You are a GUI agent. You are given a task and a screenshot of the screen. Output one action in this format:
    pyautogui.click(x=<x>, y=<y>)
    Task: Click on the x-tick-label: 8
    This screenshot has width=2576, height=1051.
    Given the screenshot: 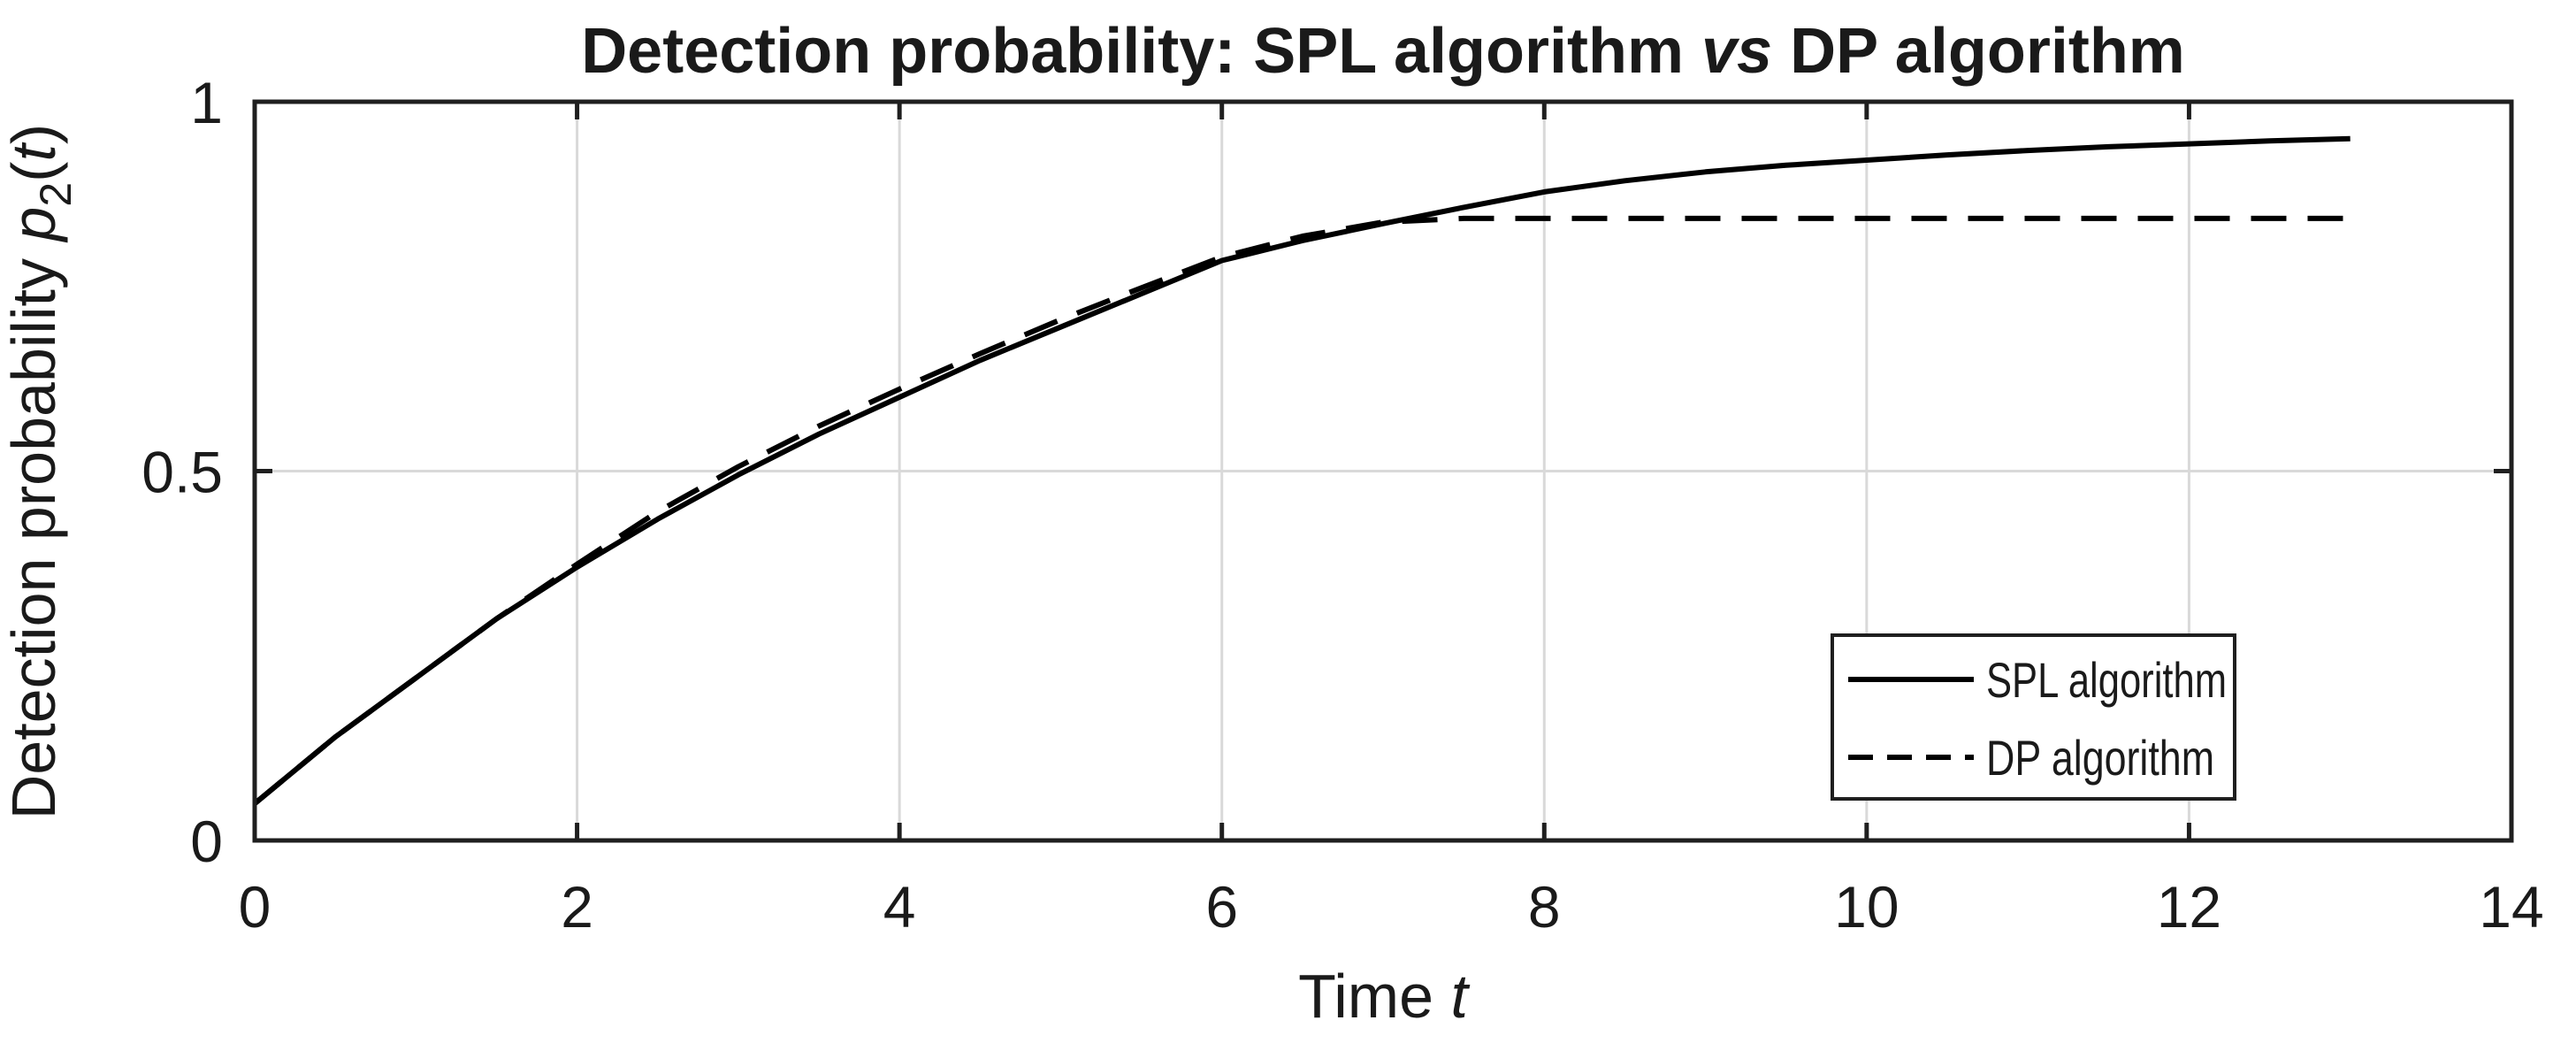 What is the action you would take?
    pyautogui.click(x=1545, y=907)
    